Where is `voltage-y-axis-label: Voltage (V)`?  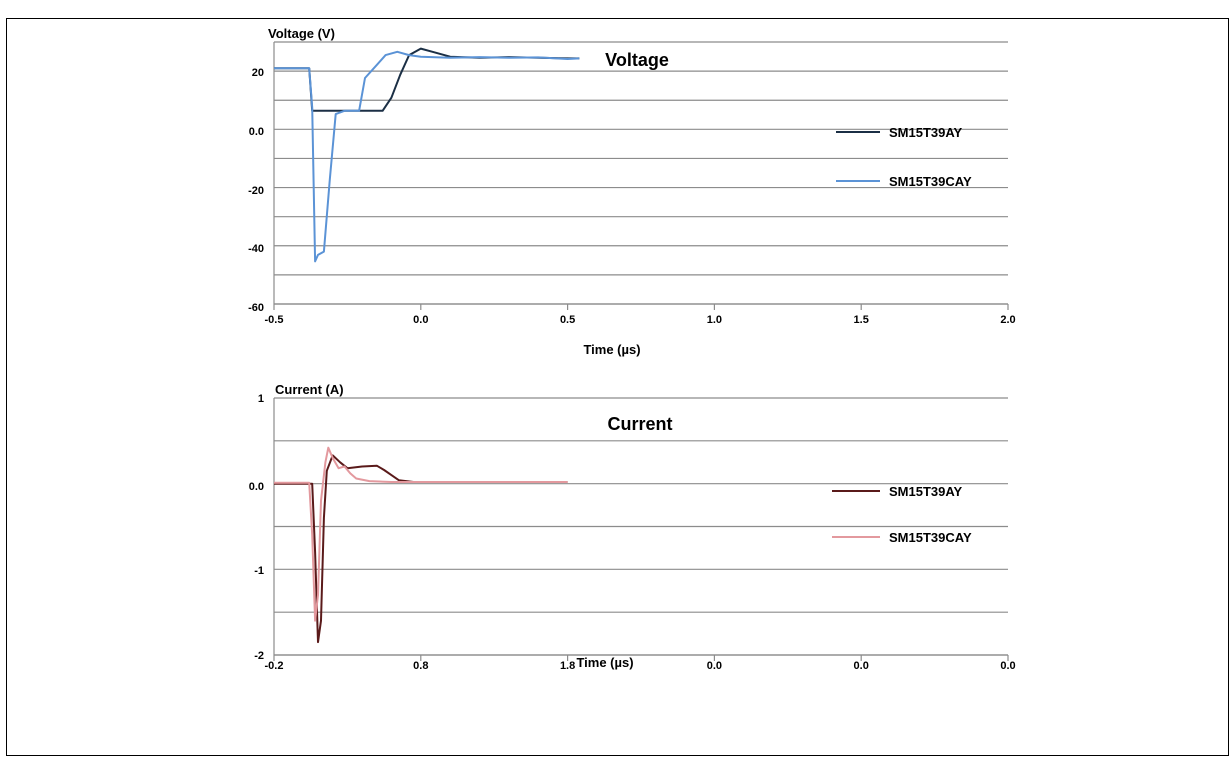 voltage-y-axis-label: Voltage (V) is located at coordinates (301, 33).